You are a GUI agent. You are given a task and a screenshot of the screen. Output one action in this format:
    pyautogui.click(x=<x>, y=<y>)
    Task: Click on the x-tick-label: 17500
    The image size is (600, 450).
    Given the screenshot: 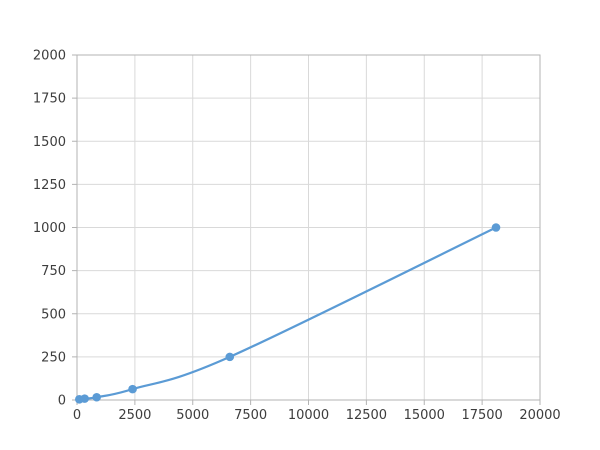 What is the action you would take?
    pyautogui.click(x=481, y=415)
    